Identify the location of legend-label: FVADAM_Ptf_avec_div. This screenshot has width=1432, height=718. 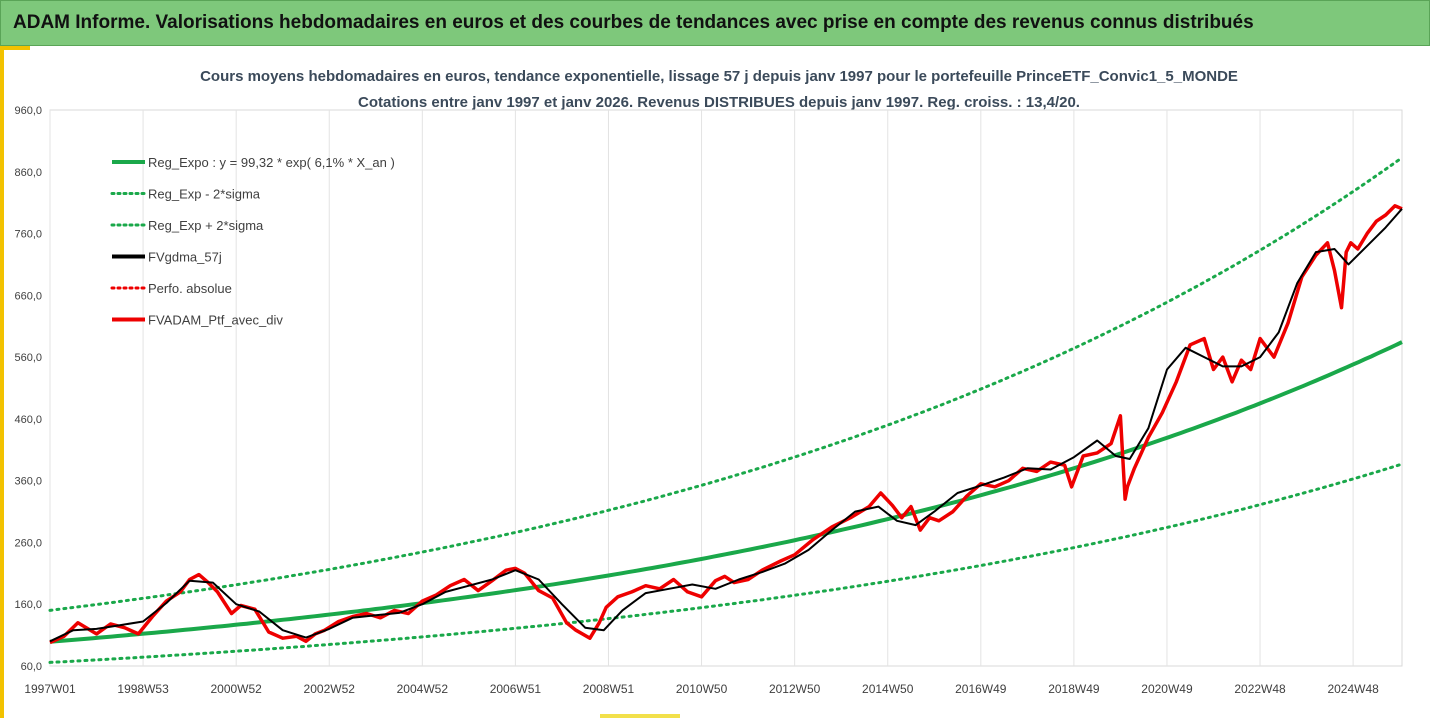
(215, 320).